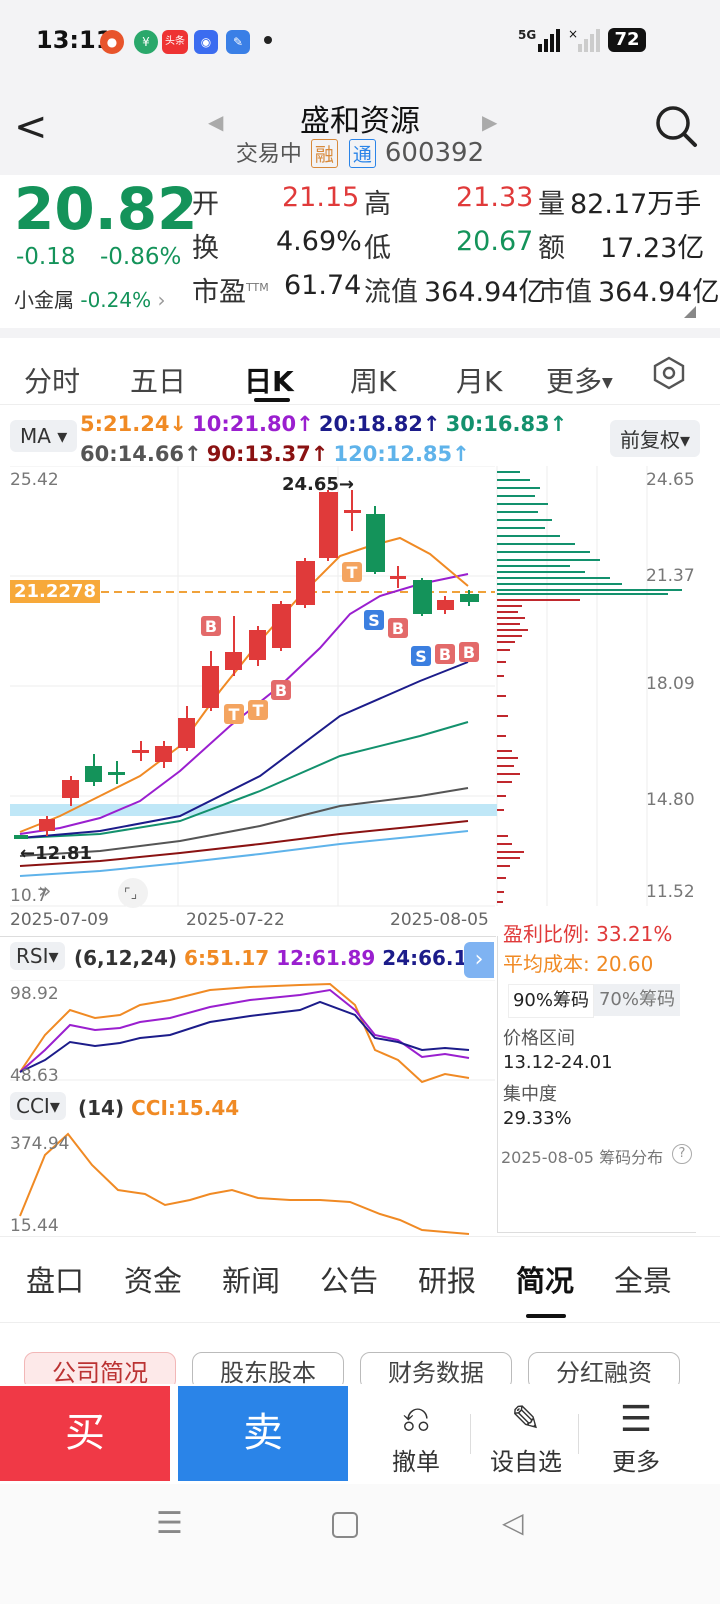 The width and height of the screenshot is (720, 1604). I want to click on indicator-selector-rsi: RSI▾, so click(37, 956).